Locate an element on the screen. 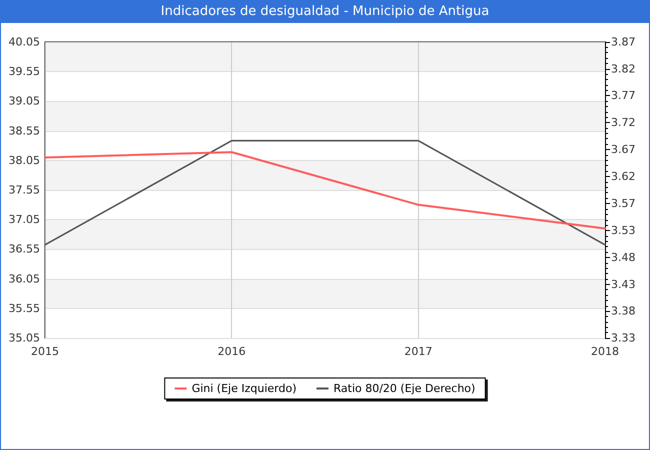 Image resolution: width=650 pixels, height=450 pixels. y-tick-label: 38.05 is located at coordinates (24, 160).